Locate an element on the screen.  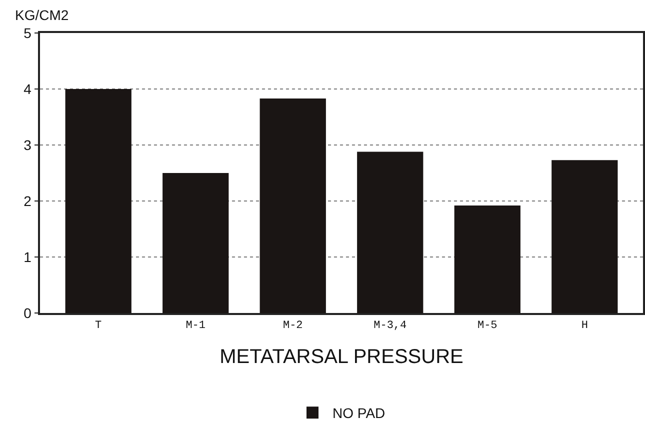
y-tick-label: 0 is located at coordinates (28, 312).